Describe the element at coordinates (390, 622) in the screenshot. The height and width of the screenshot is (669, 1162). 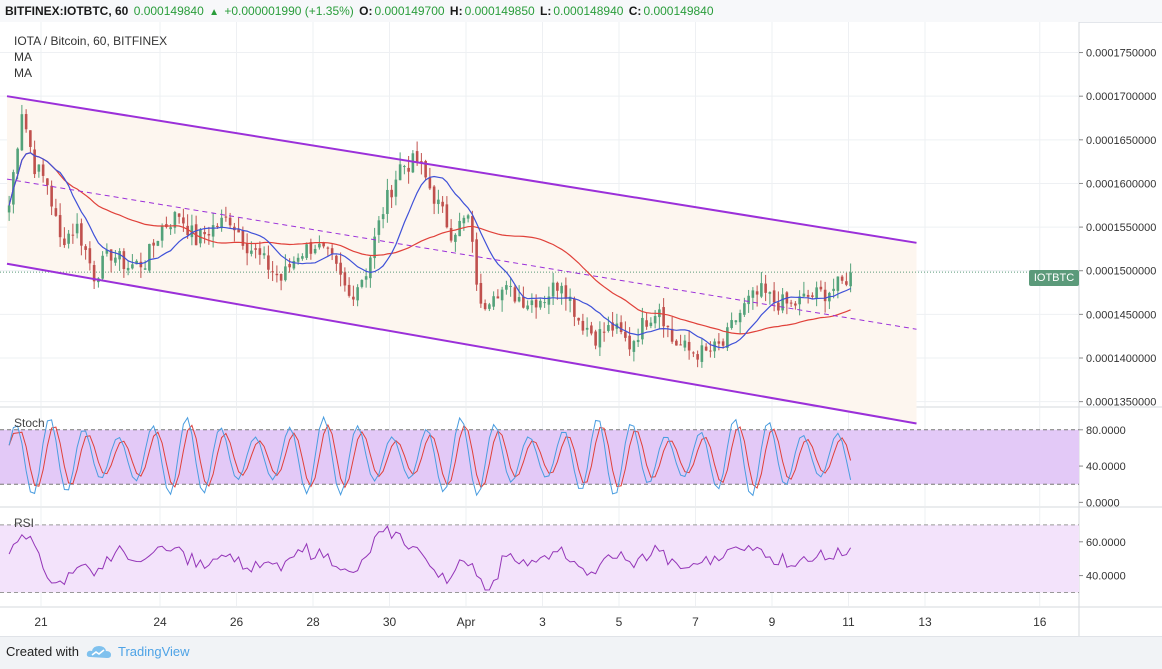
I see `time-tick-label: 30` at that location.